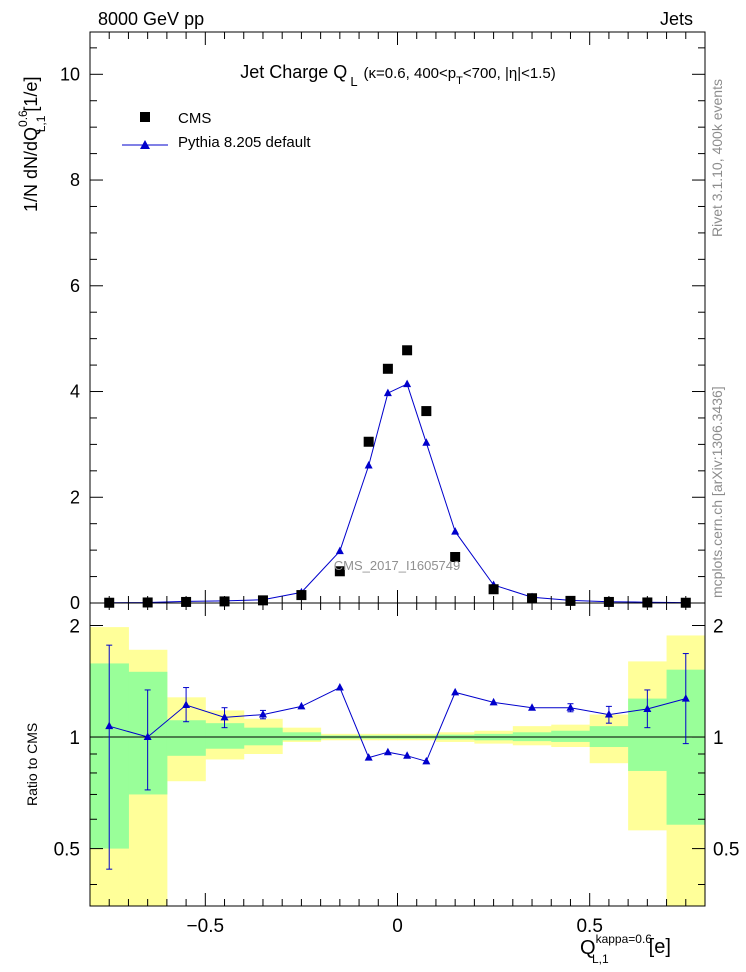 The width and height of the screenshot is (746, 972). I want to click on y-tick-label: 2, so click(75, 497).